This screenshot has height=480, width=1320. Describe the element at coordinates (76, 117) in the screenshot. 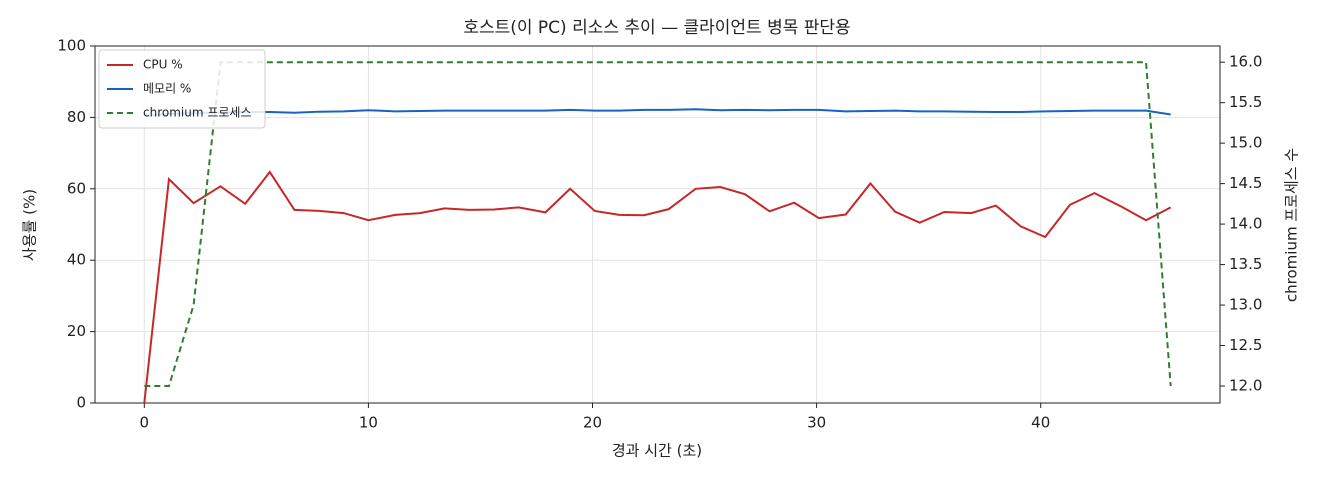

I see `y-tick-label: 80` at that location.